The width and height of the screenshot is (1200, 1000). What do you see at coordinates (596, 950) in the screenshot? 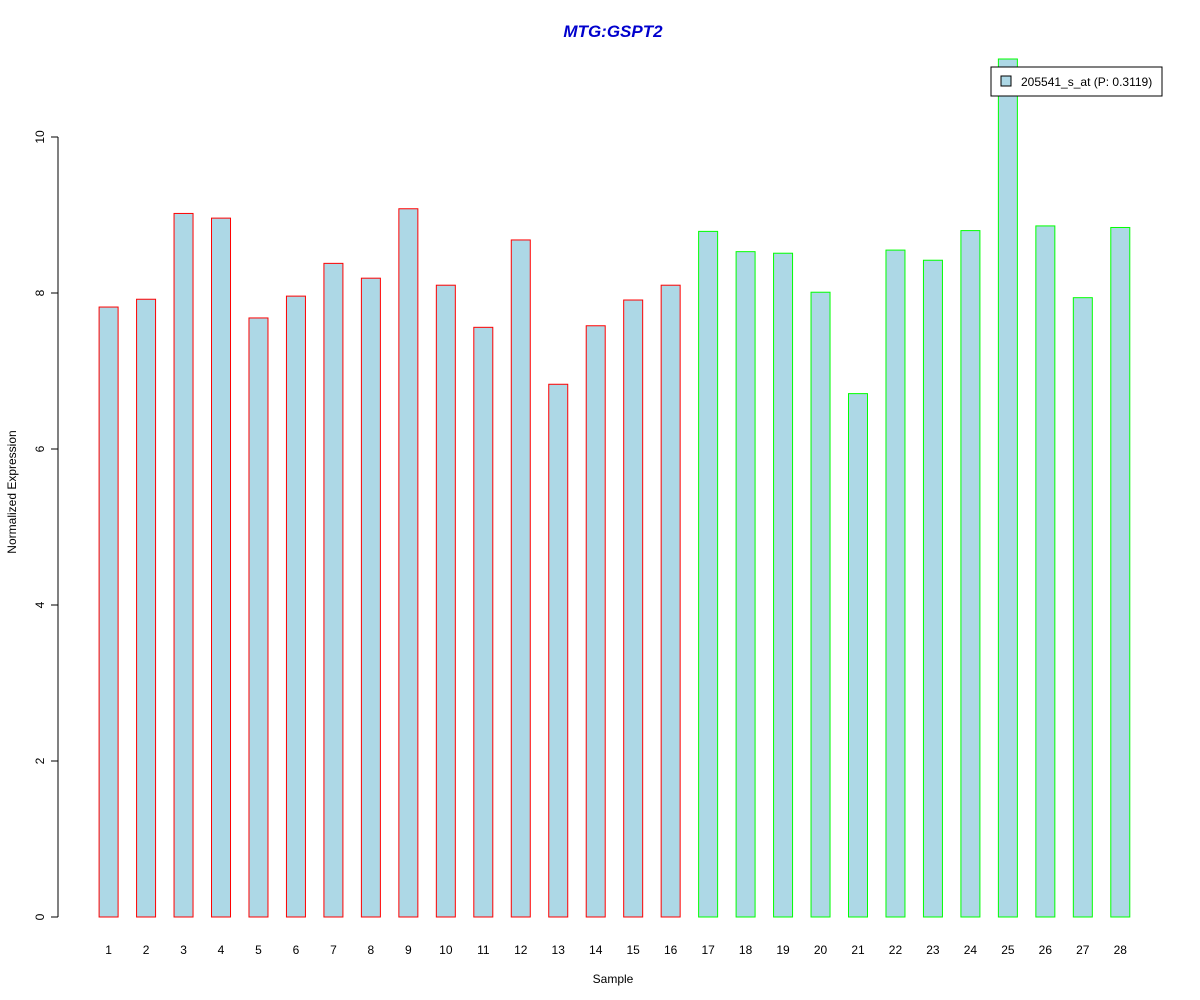
I see `x-tick-label: 14` at bounding box center [596, 950].